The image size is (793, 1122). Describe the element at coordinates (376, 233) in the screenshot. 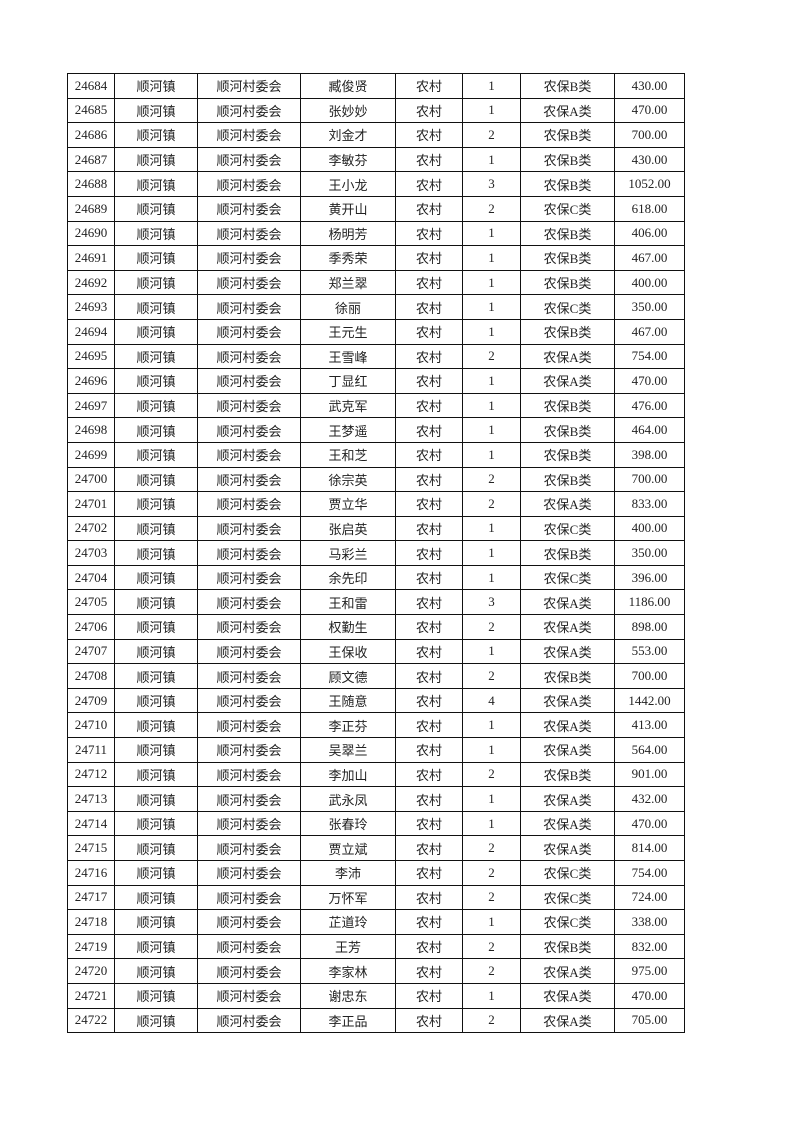

I see `table-row: 24690 顺河镇 顺河村委会 杨明芳 农村 1 农保B类 406.00` at that location.